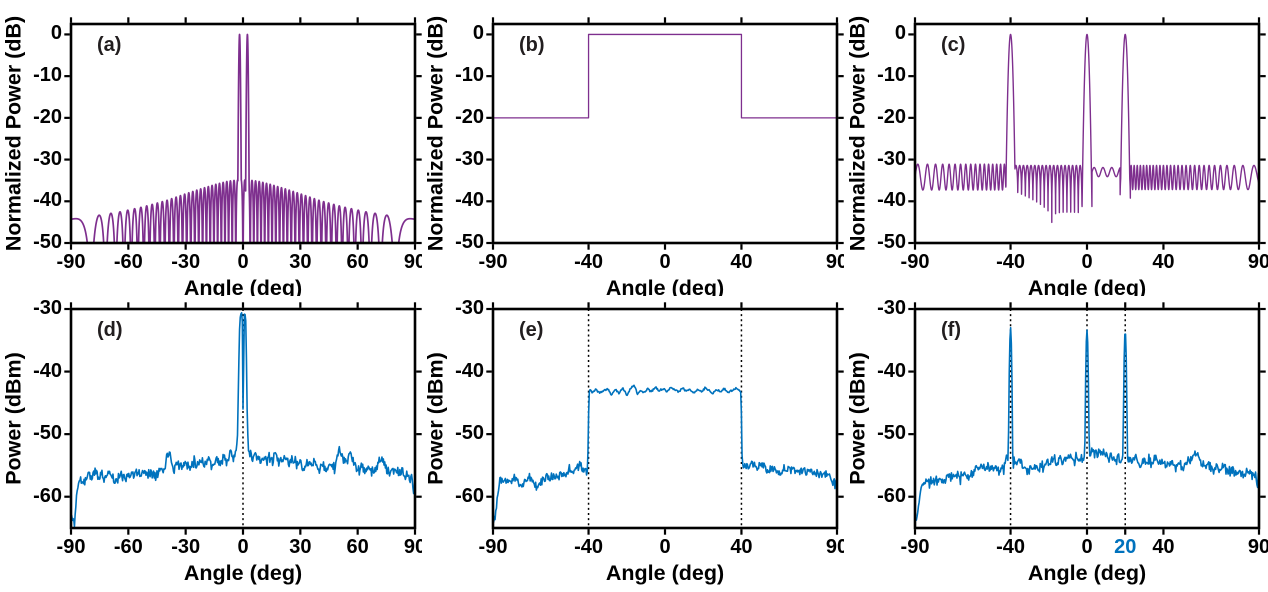 The image size is (1268, 592). Describe the element at coordinates (951, 330) in the screenshot. I see `panel-letter: (f)` at that location.